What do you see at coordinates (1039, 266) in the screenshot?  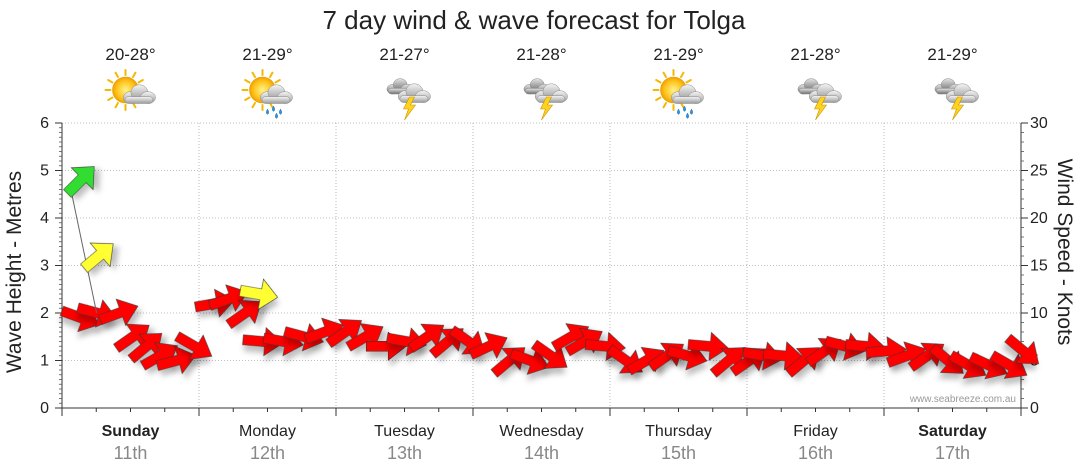 I see `right-tick-label: 15` at bounding box center [1039, 266].